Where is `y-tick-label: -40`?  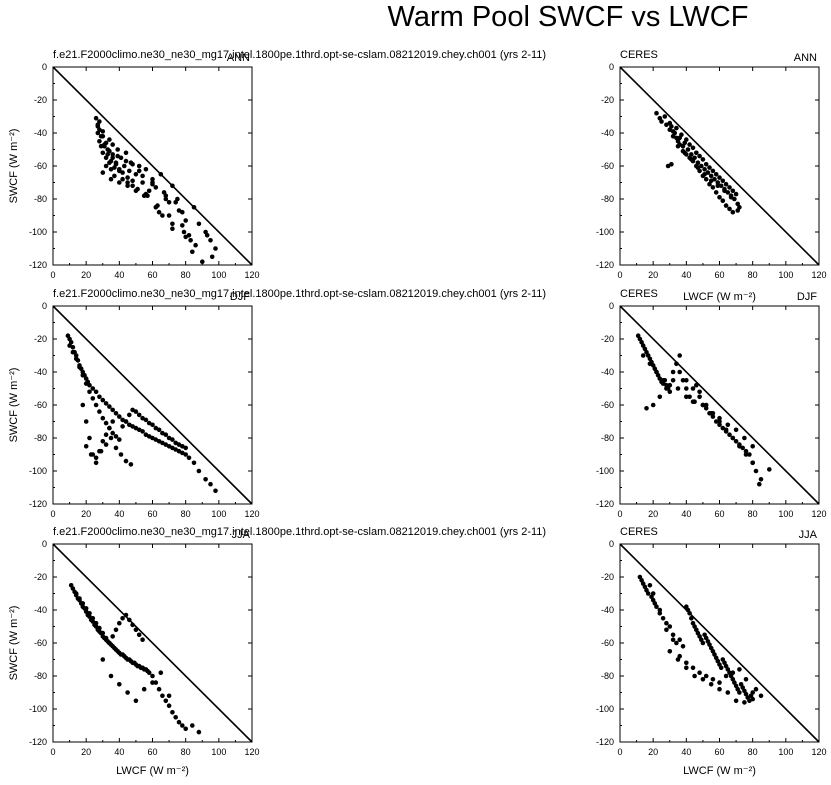
y-tick-label: -40 is located at coordinates (40, 610).